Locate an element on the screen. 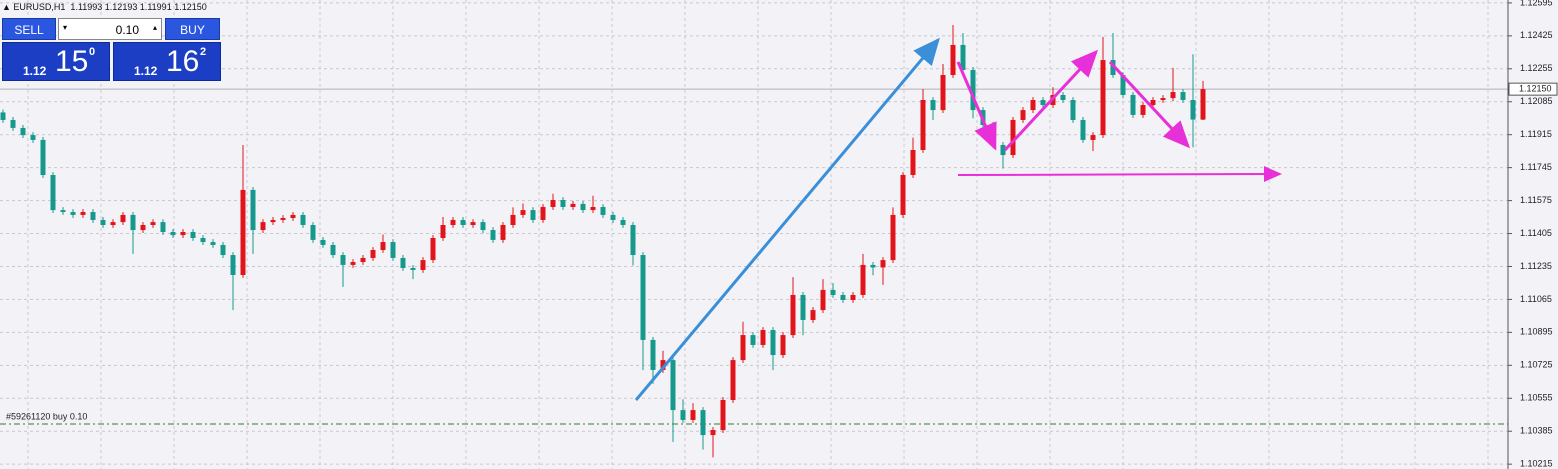 This screenshot has width=1558, height=469. buy-button: BUY is located at coordinates (192, 29).